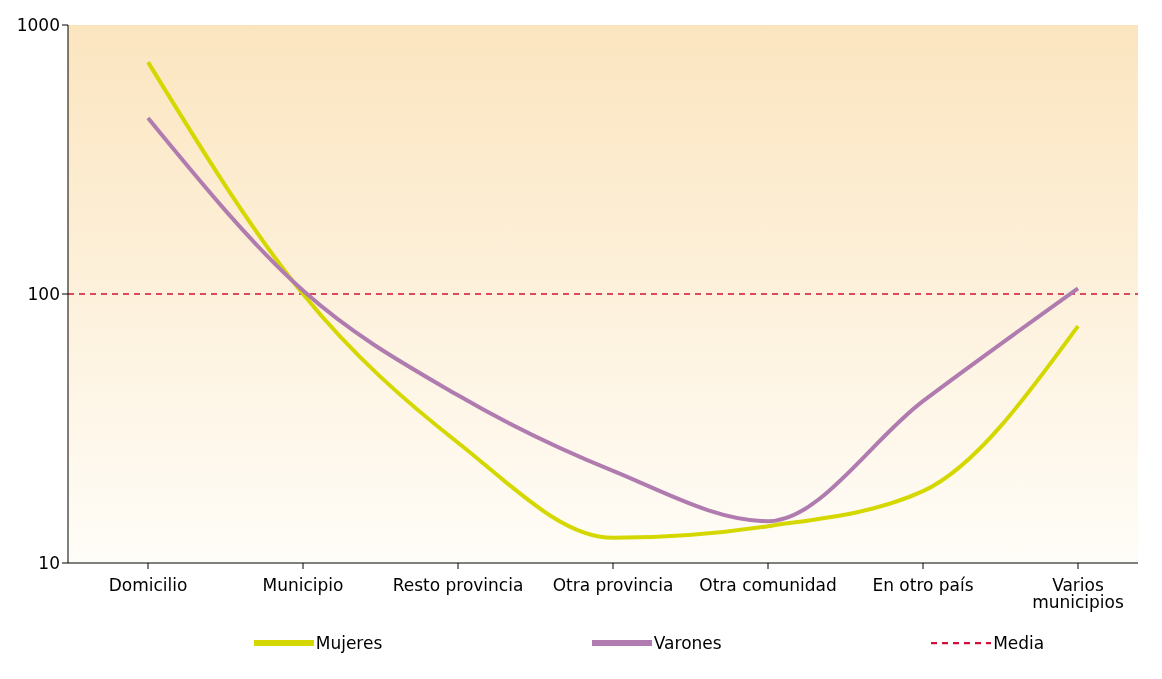 Image resolution: width=1162 pixels, height=679 pixels. What do you see at coordinates (38, 25) in the screenshot?
I see `y-tick-label: 1000` at bounding box center [38, 25].